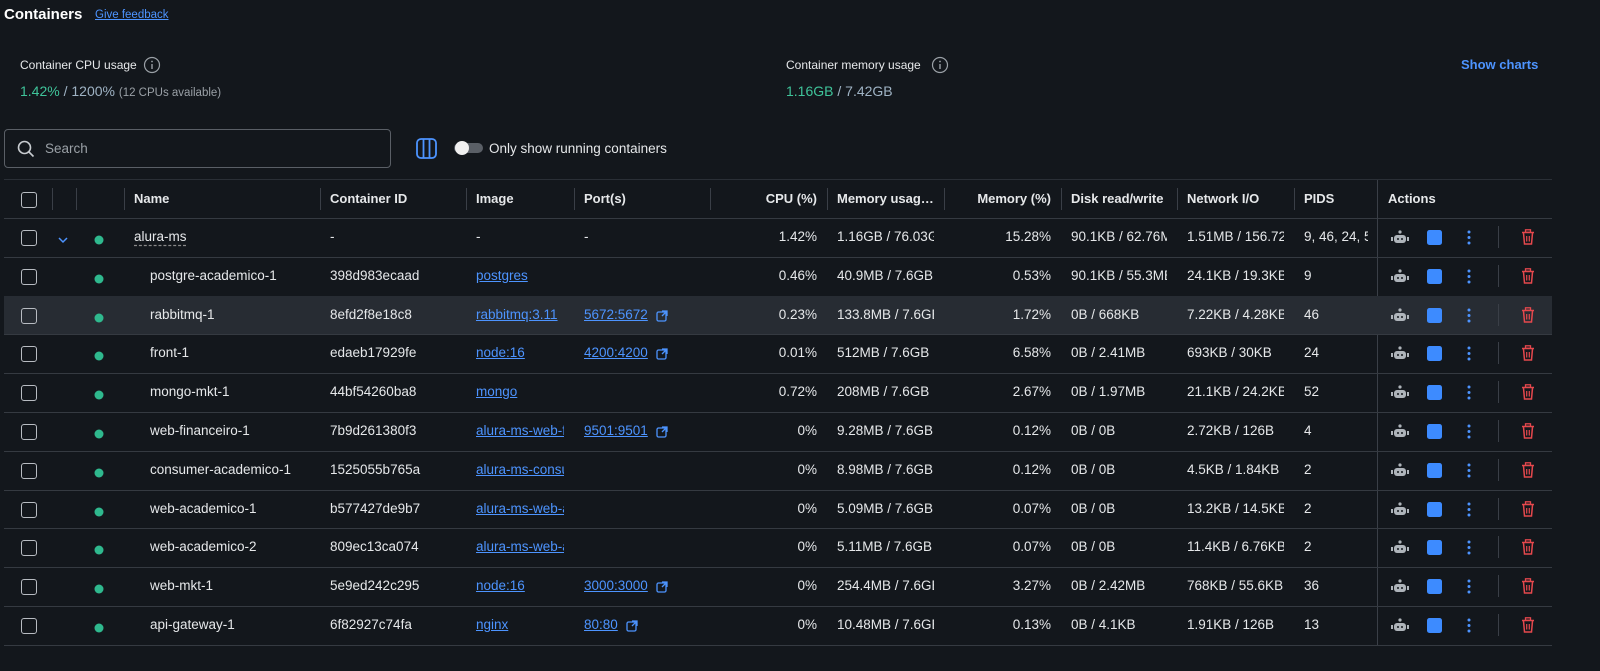 This screenshot has height=671, width=1600. I want to click on column-divider, so click(710, 199).